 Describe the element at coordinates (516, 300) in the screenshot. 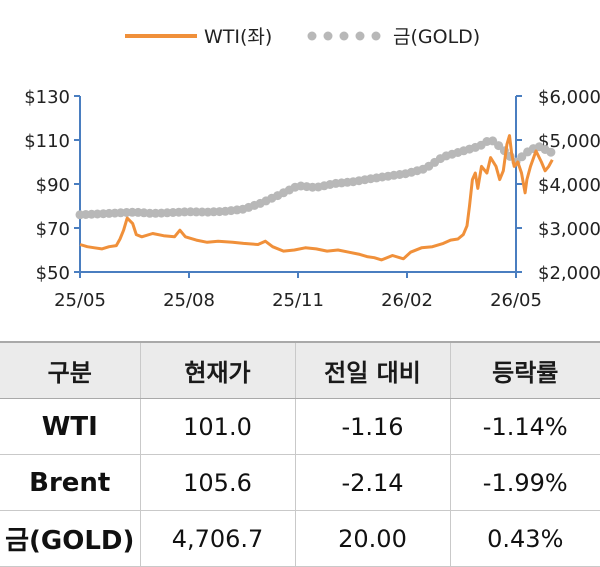

I see `x-tick-label: 26/05` at that location.